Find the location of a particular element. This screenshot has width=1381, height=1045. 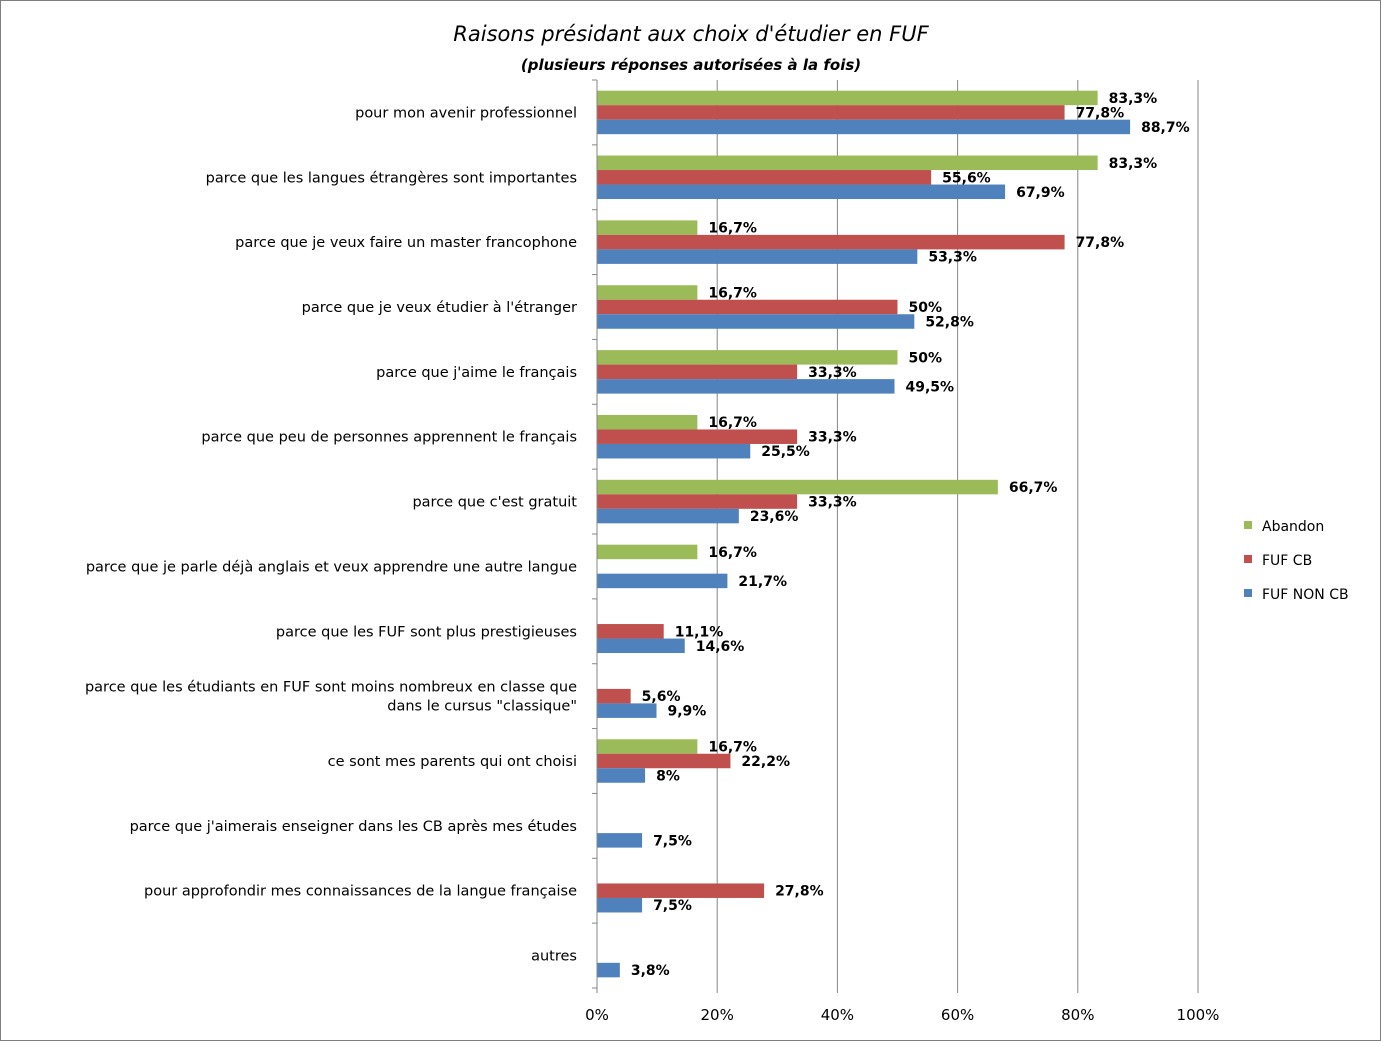

x-tick-label: 0% is located at coordinates (597, 1015).